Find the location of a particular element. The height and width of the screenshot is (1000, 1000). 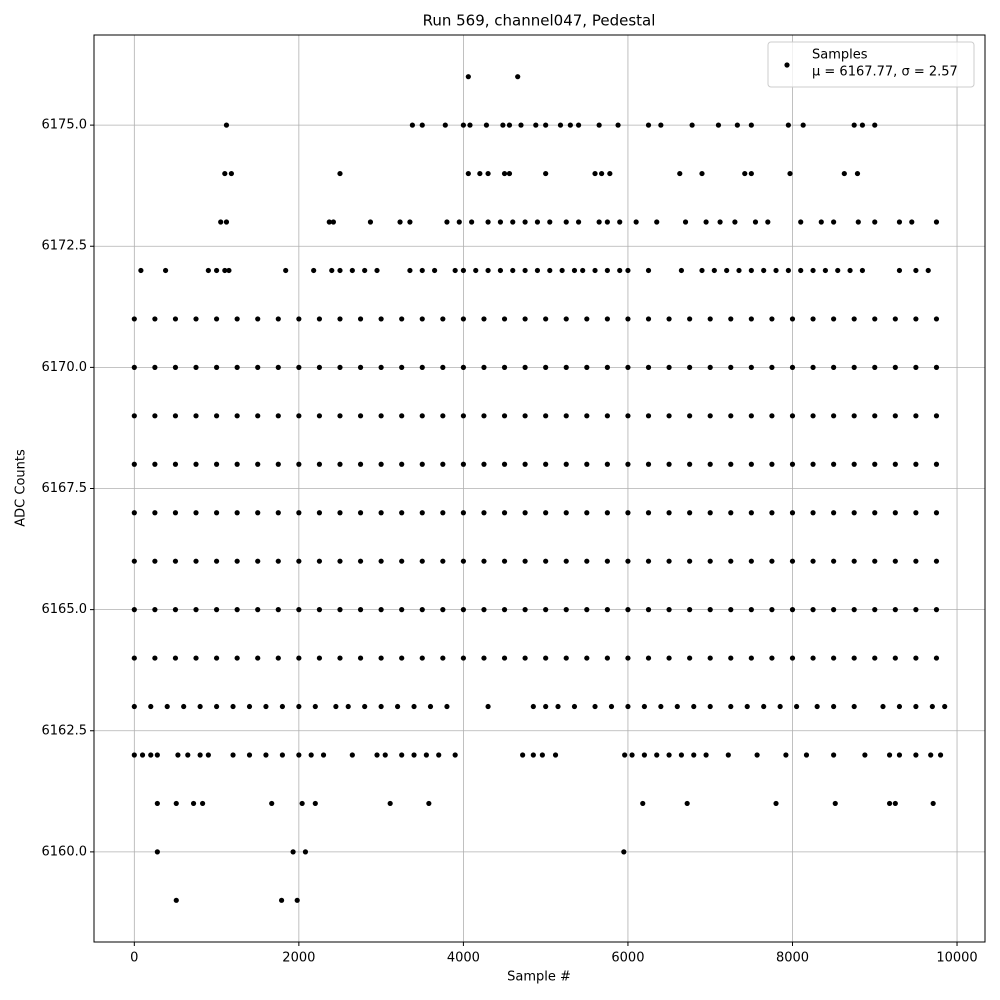

y-tick-label: 6160.0 is located at coordinates (65, 851).